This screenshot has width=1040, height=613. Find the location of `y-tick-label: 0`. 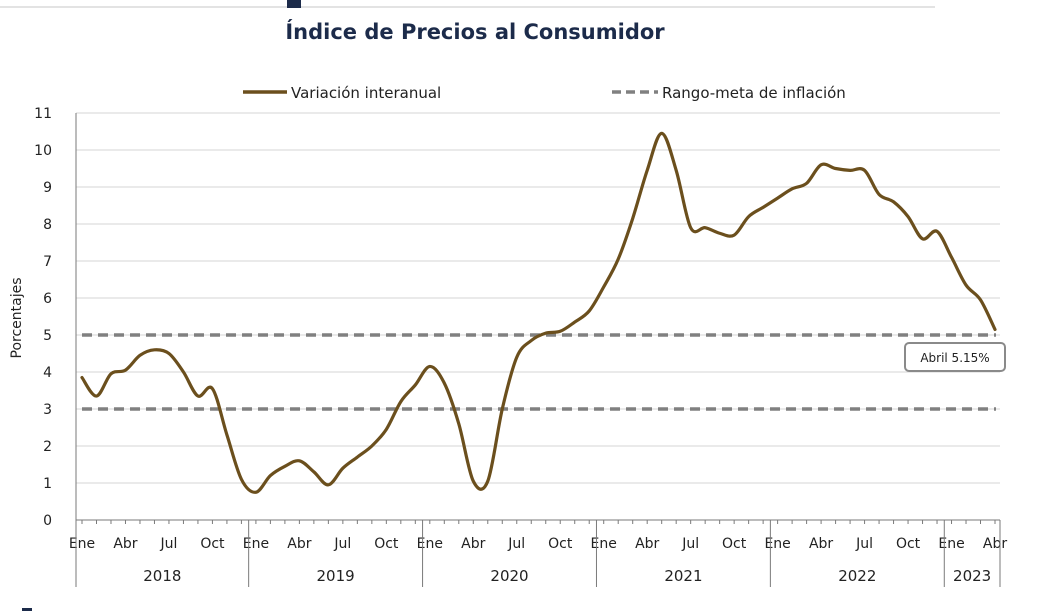

y-tick-label: 0 is located at coordinates (47, 521).